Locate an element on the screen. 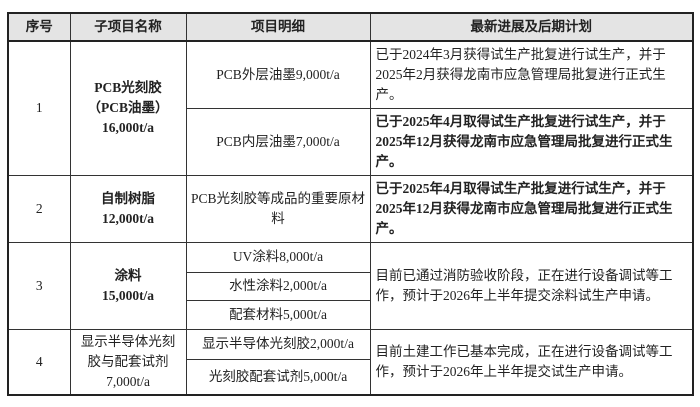  table-row: 光刻胶配套试剂5,000t/a is located at coordinates (350, 377).